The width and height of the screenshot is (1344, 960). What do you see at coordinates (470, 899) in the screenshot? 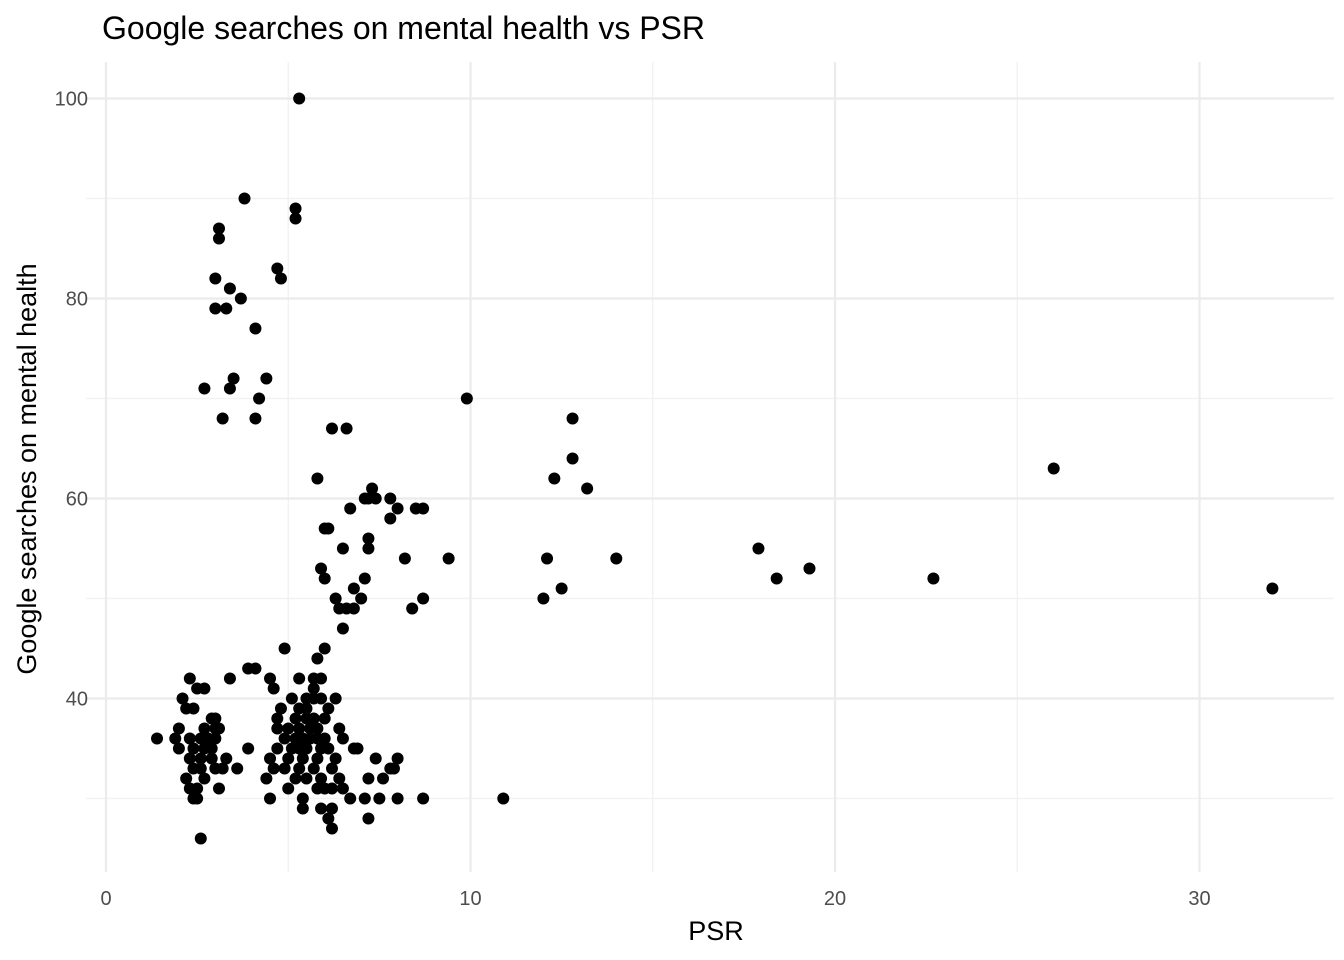
I see `x-tick-label: 10` at bounding box center [470, 899].